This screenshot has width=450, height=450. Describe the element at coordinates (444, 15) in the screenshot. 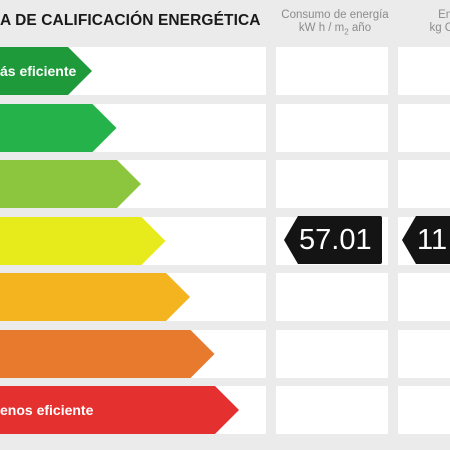

I see `header-emisiones-line1: Emi` at that location.